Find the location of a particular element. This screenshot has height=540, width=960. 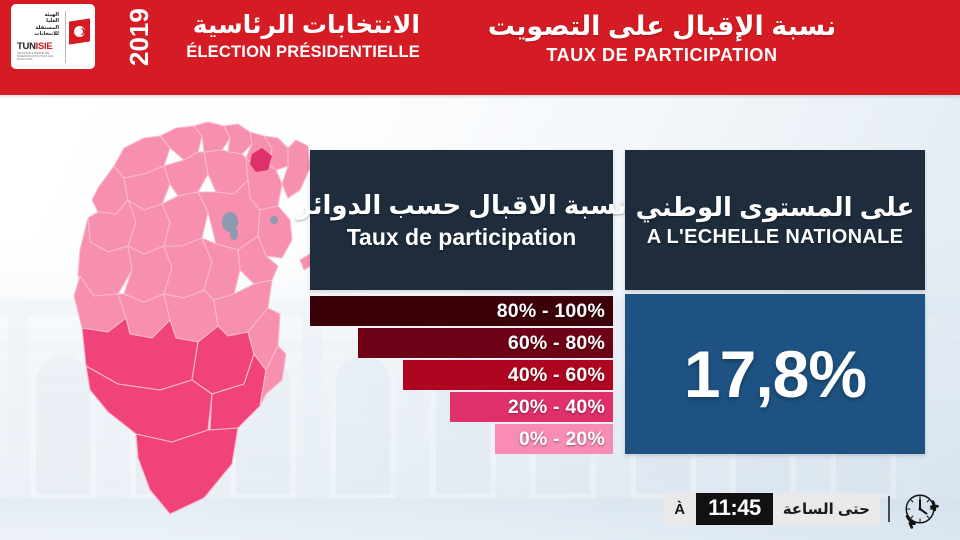

timestamp-widget: À 11:45 حتى الساعة is located at coordinates (802, 511).